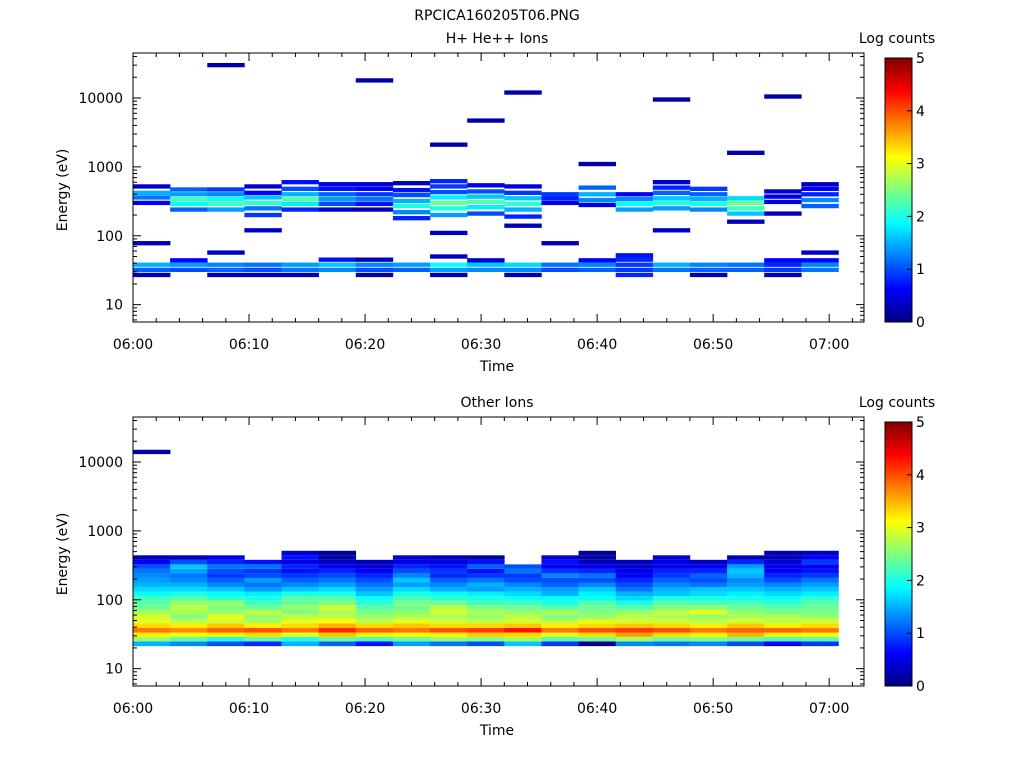 Image resolution: width=1024 pixels, height=768 pixels. Describe the element at coordinates (481, 709) in the screenshot. I see `x-tick-label: 06:30` at that location.